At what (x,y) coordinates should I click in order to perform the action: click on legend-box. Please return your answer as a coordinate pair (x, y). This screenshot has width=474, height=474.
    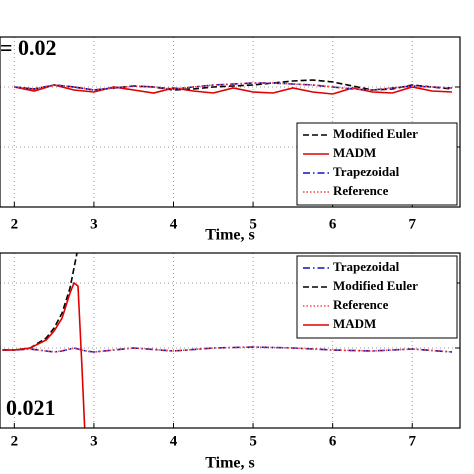
    Looking at the image, I should click on (377, 164).